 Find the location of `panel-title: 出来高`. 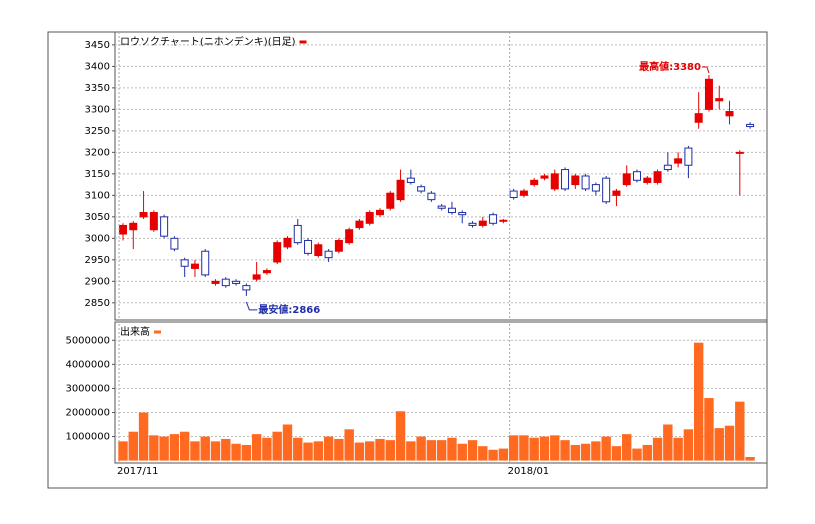

panel-title: 出来高 is located at coordinates (135, 331).